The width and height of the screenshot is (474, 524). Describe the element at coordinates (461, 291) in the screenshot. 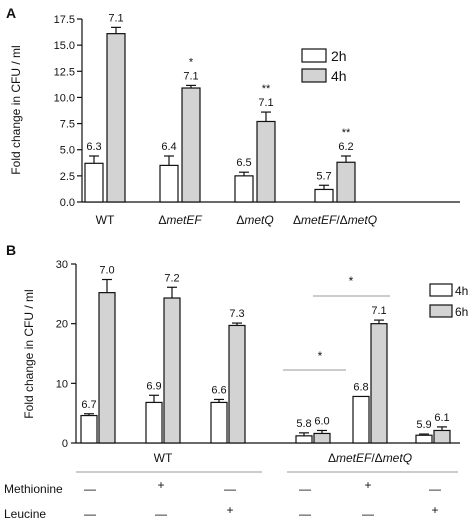

I see `panel-b-legend-label: 4h` at that location.